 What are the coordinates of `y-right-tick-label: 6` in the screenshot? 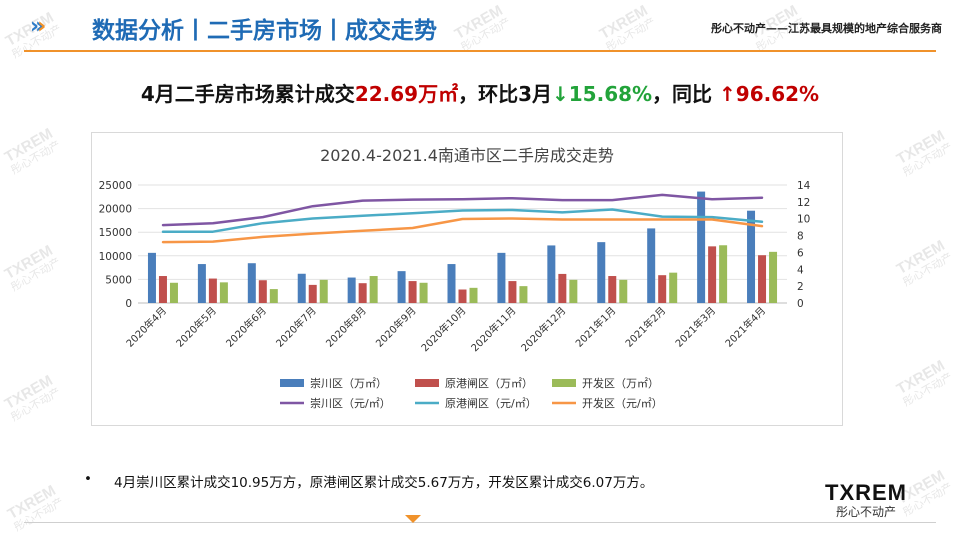 It's located at (800, 253).